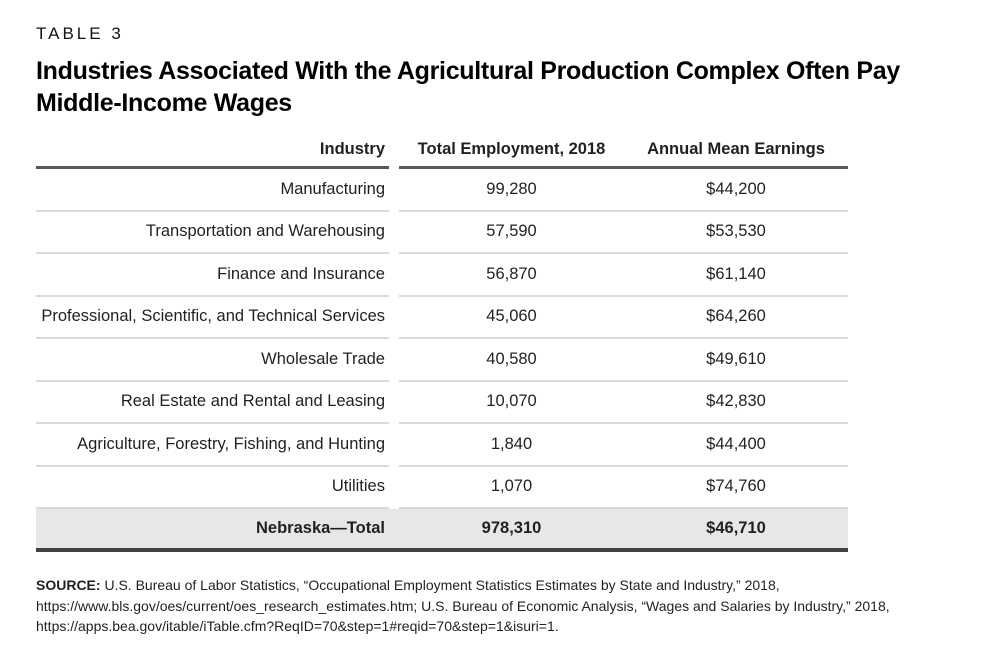  What do you see at coordinates (736, 318) in the screenshot?
I see `row-earnings: $64,260` at bounding box center [736, 318].